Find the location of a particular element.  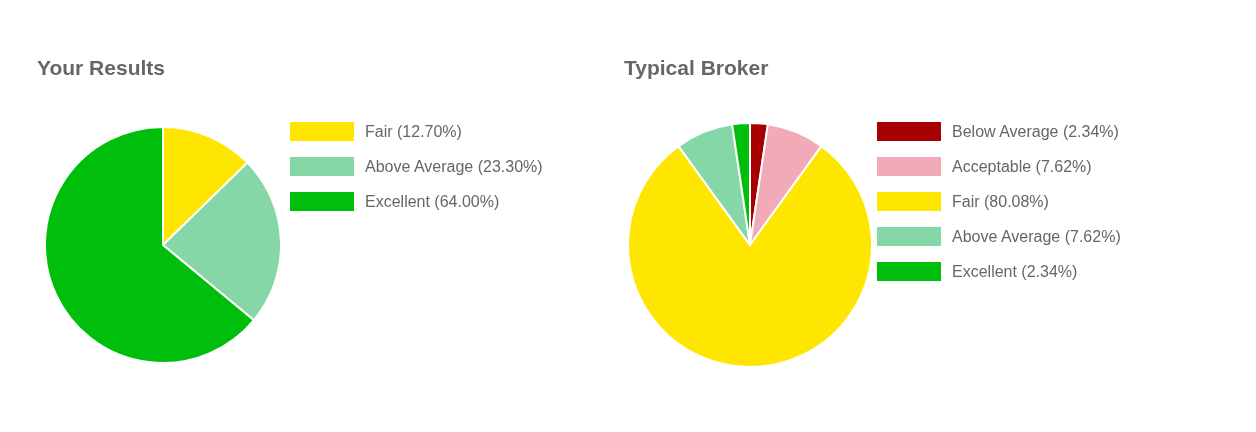

legend-label: Above Average (7.62%) is located at coordinates (1036, 236).